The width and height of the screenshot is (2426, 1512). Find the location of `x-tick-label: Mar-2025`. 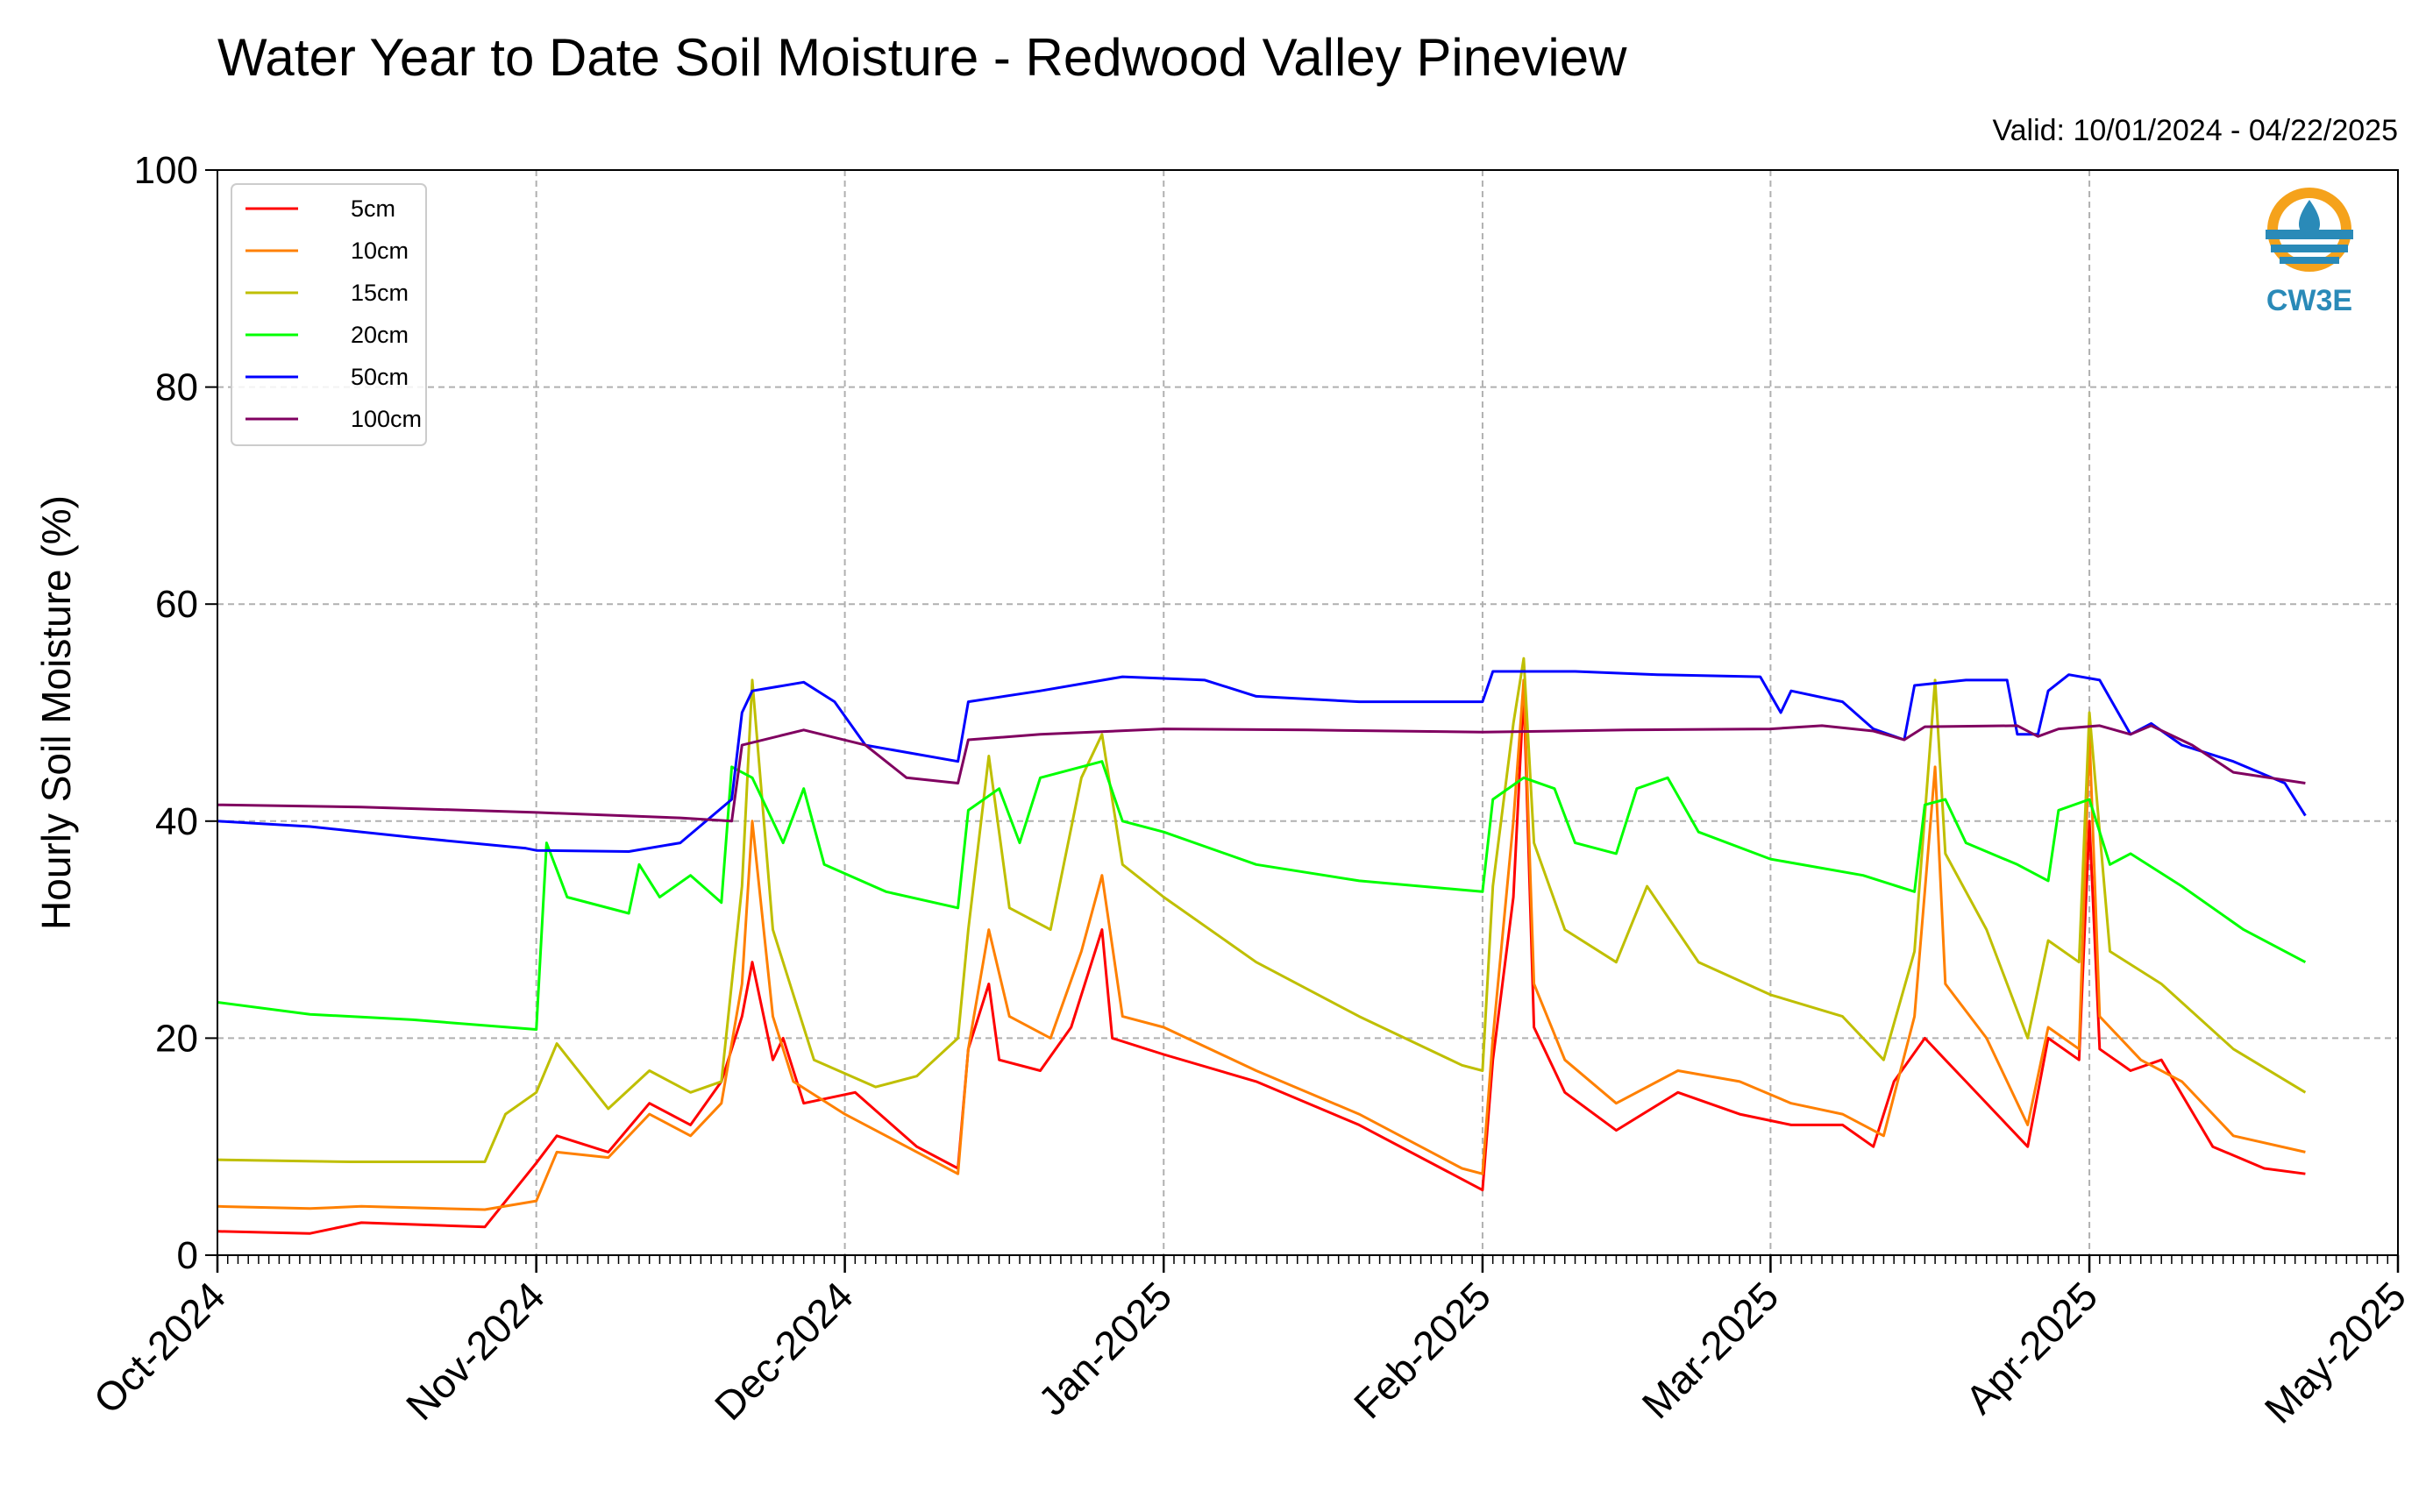

x-tick-label: Mar-2025 is located at coordinates (1710, 1350).